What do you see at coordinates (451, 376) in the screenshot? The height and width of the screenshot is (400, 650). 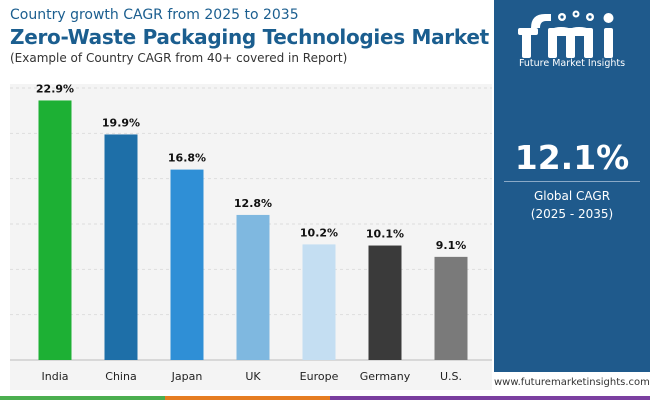 I see `x-tick-label: U.S.` at bounding box center [451, 376].